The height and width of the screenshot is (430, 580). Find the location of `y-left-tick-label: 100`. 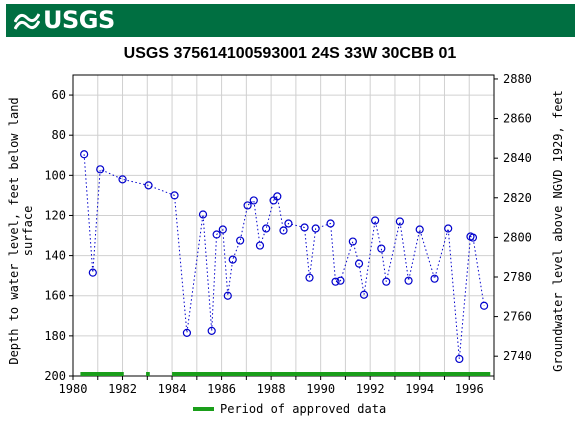

y-left-tick-label: 100 is located at coordinates (55, 175).